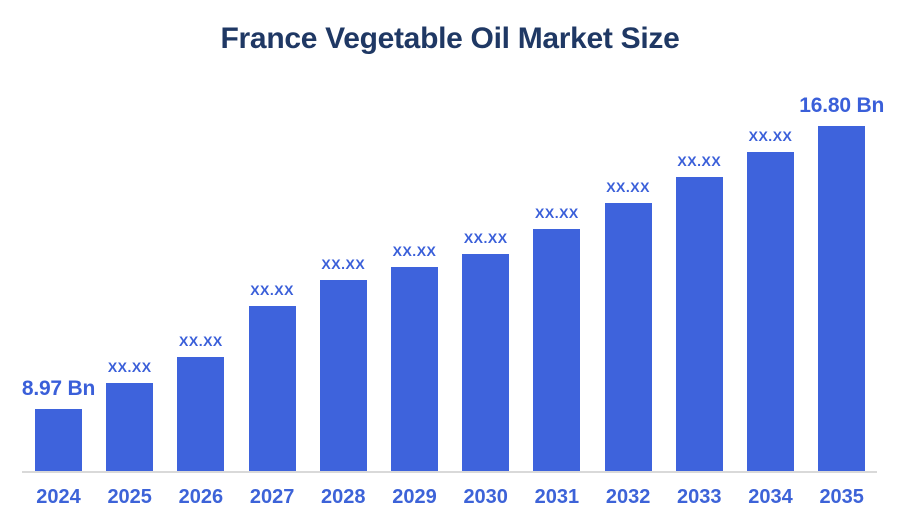 The height and width of the screenshot is (525, 900). Describe the element at coordinates (557, 350) in the screenshot. I see `bar-2031` at that location.